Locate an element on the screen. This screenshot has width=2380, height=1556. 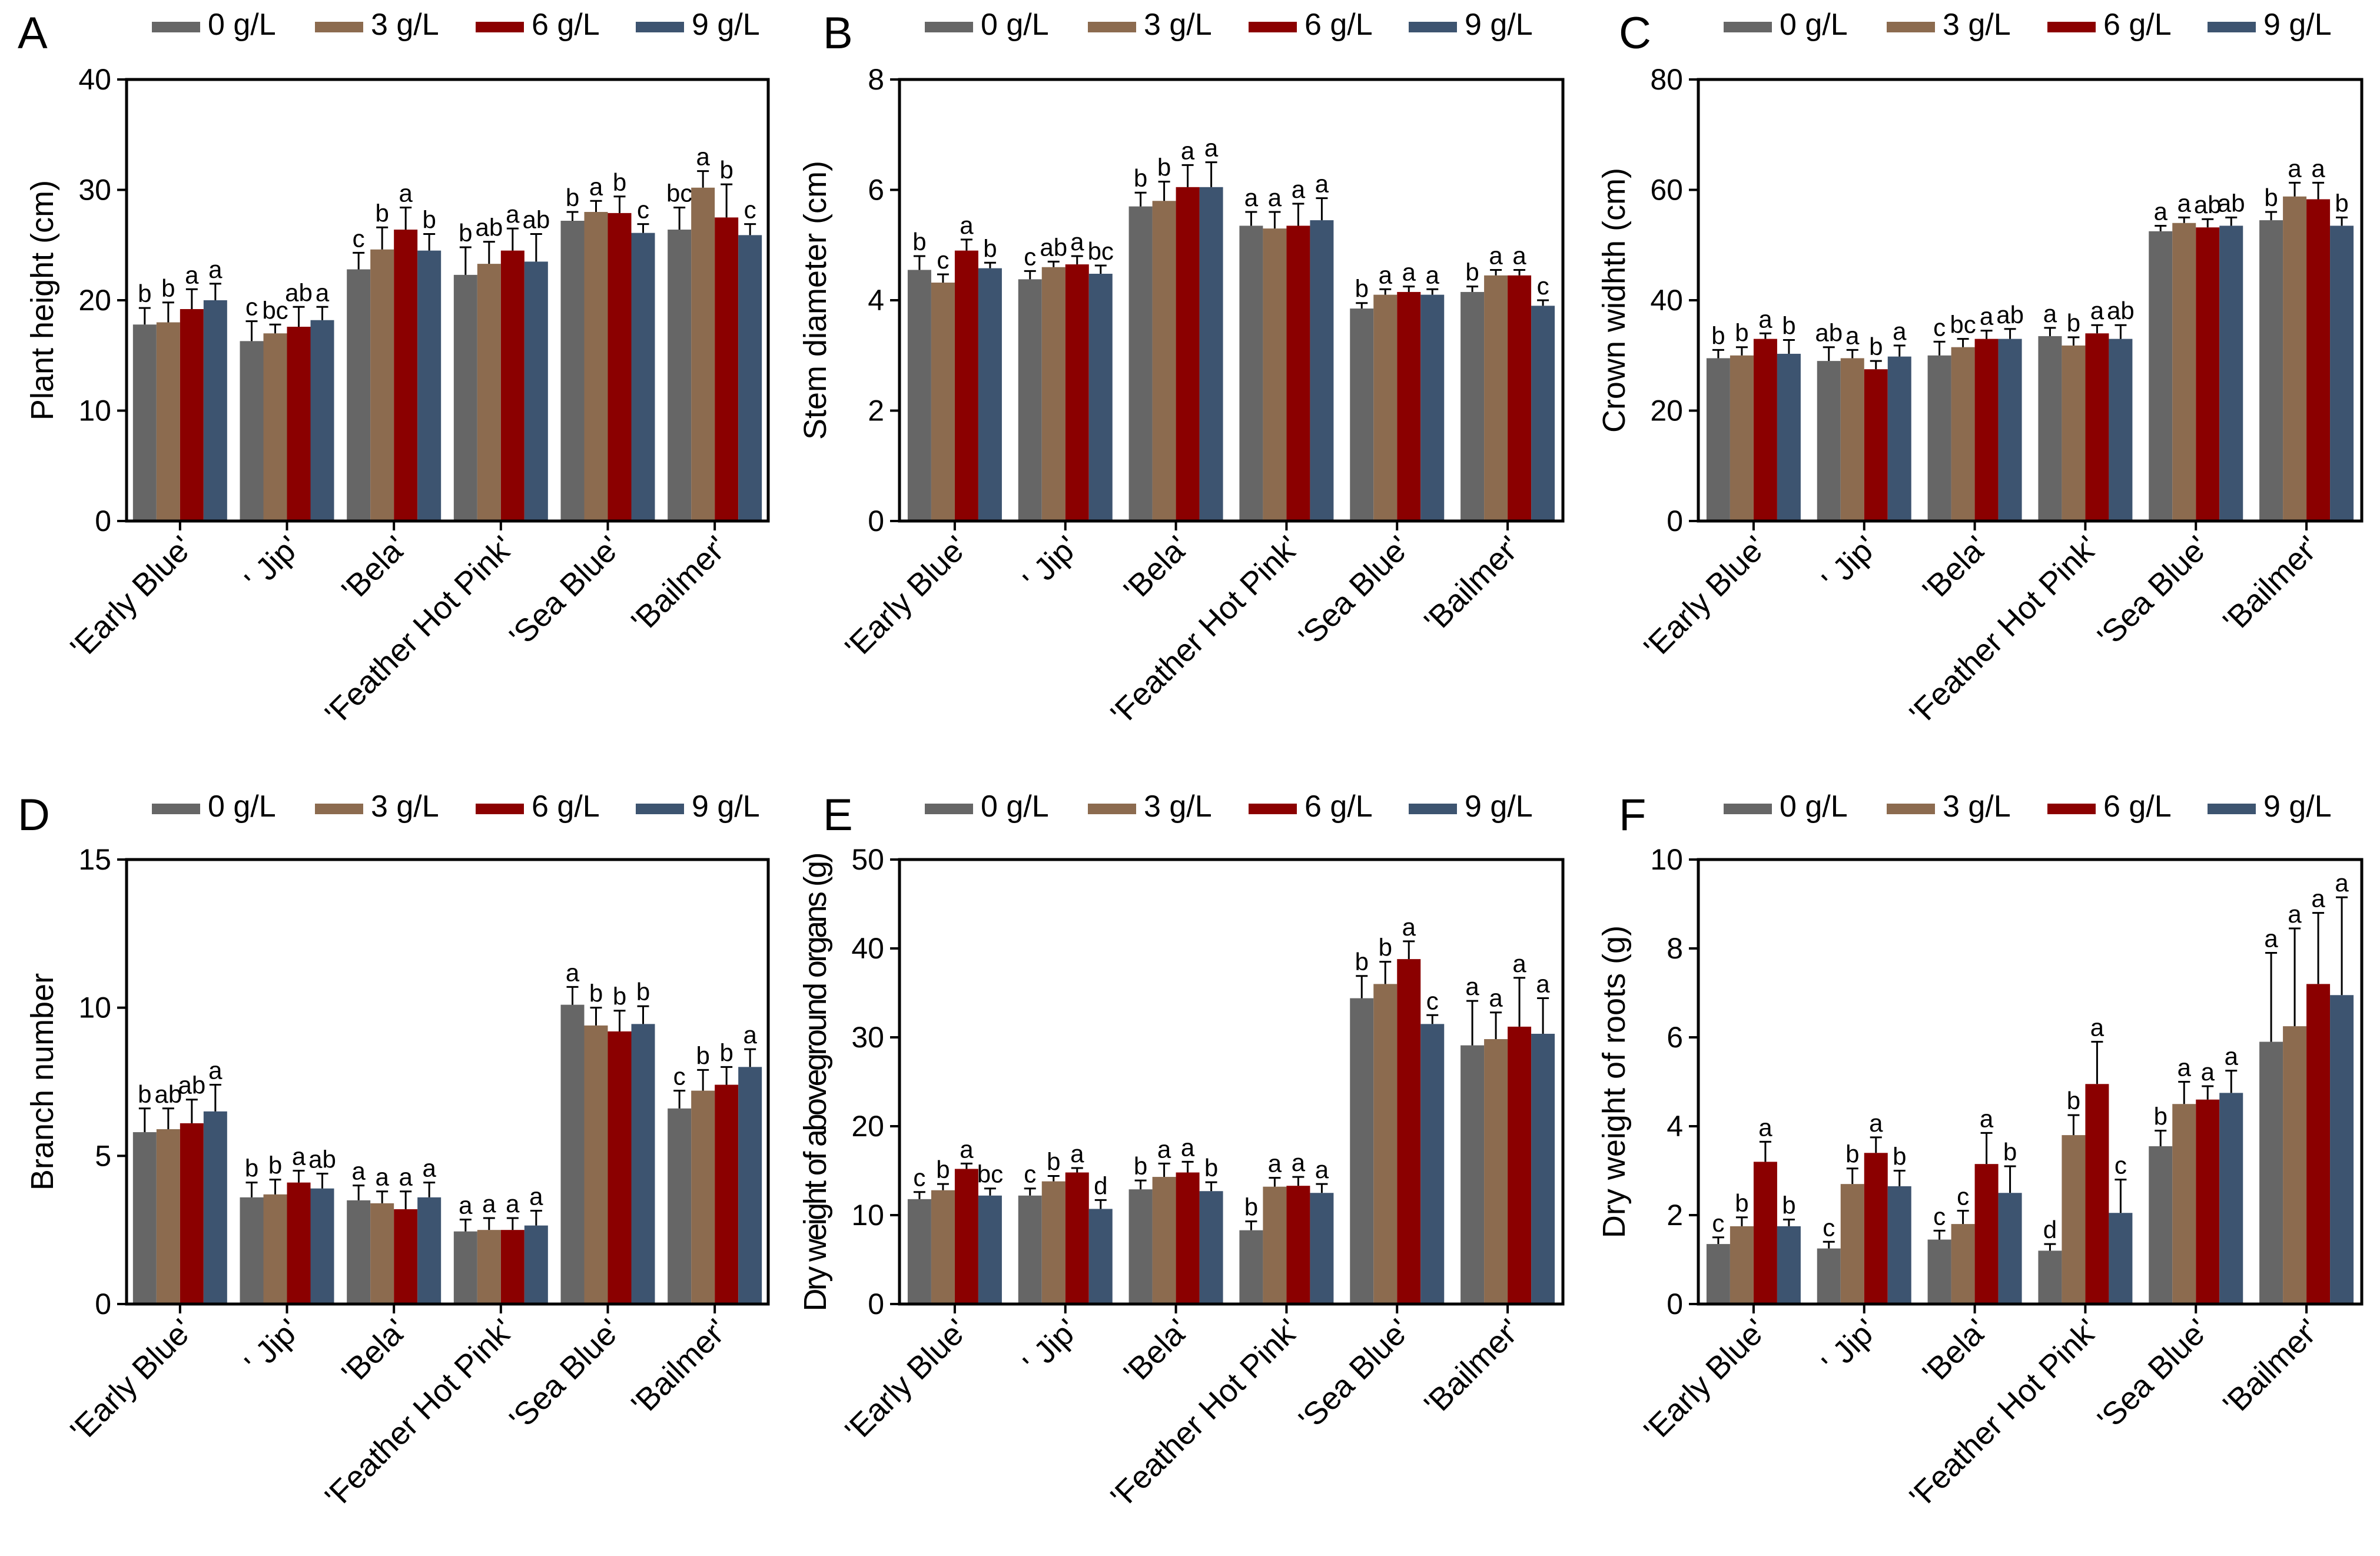
y-tick-label: 40 is located at coordinates (1666, 300).